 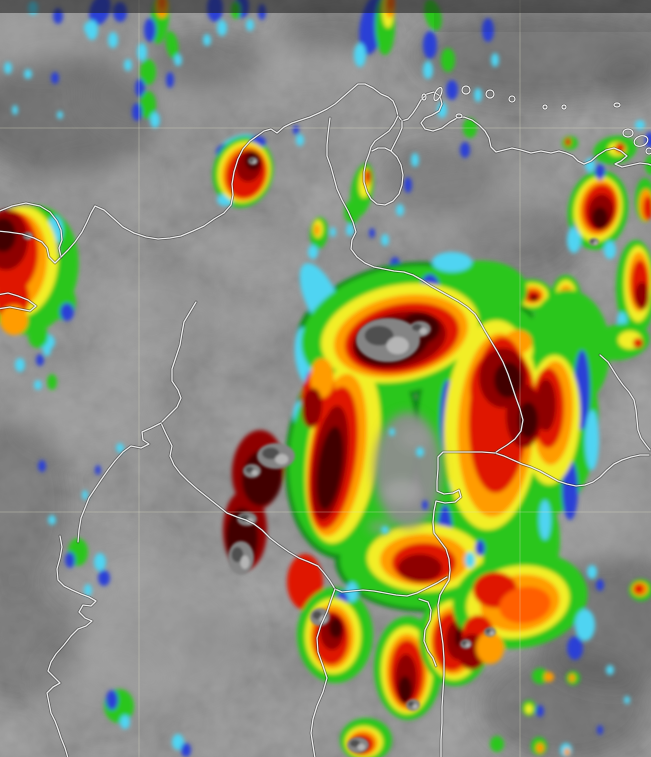 I want to click on convection-blob-darkred, so click(x=642, y=296).